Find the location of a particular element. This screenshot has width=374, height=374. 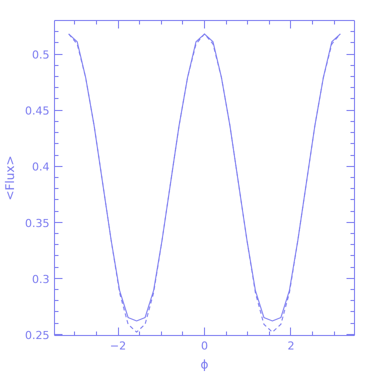

y-tick-label: 0.25 is located at coordinates (37, 335).